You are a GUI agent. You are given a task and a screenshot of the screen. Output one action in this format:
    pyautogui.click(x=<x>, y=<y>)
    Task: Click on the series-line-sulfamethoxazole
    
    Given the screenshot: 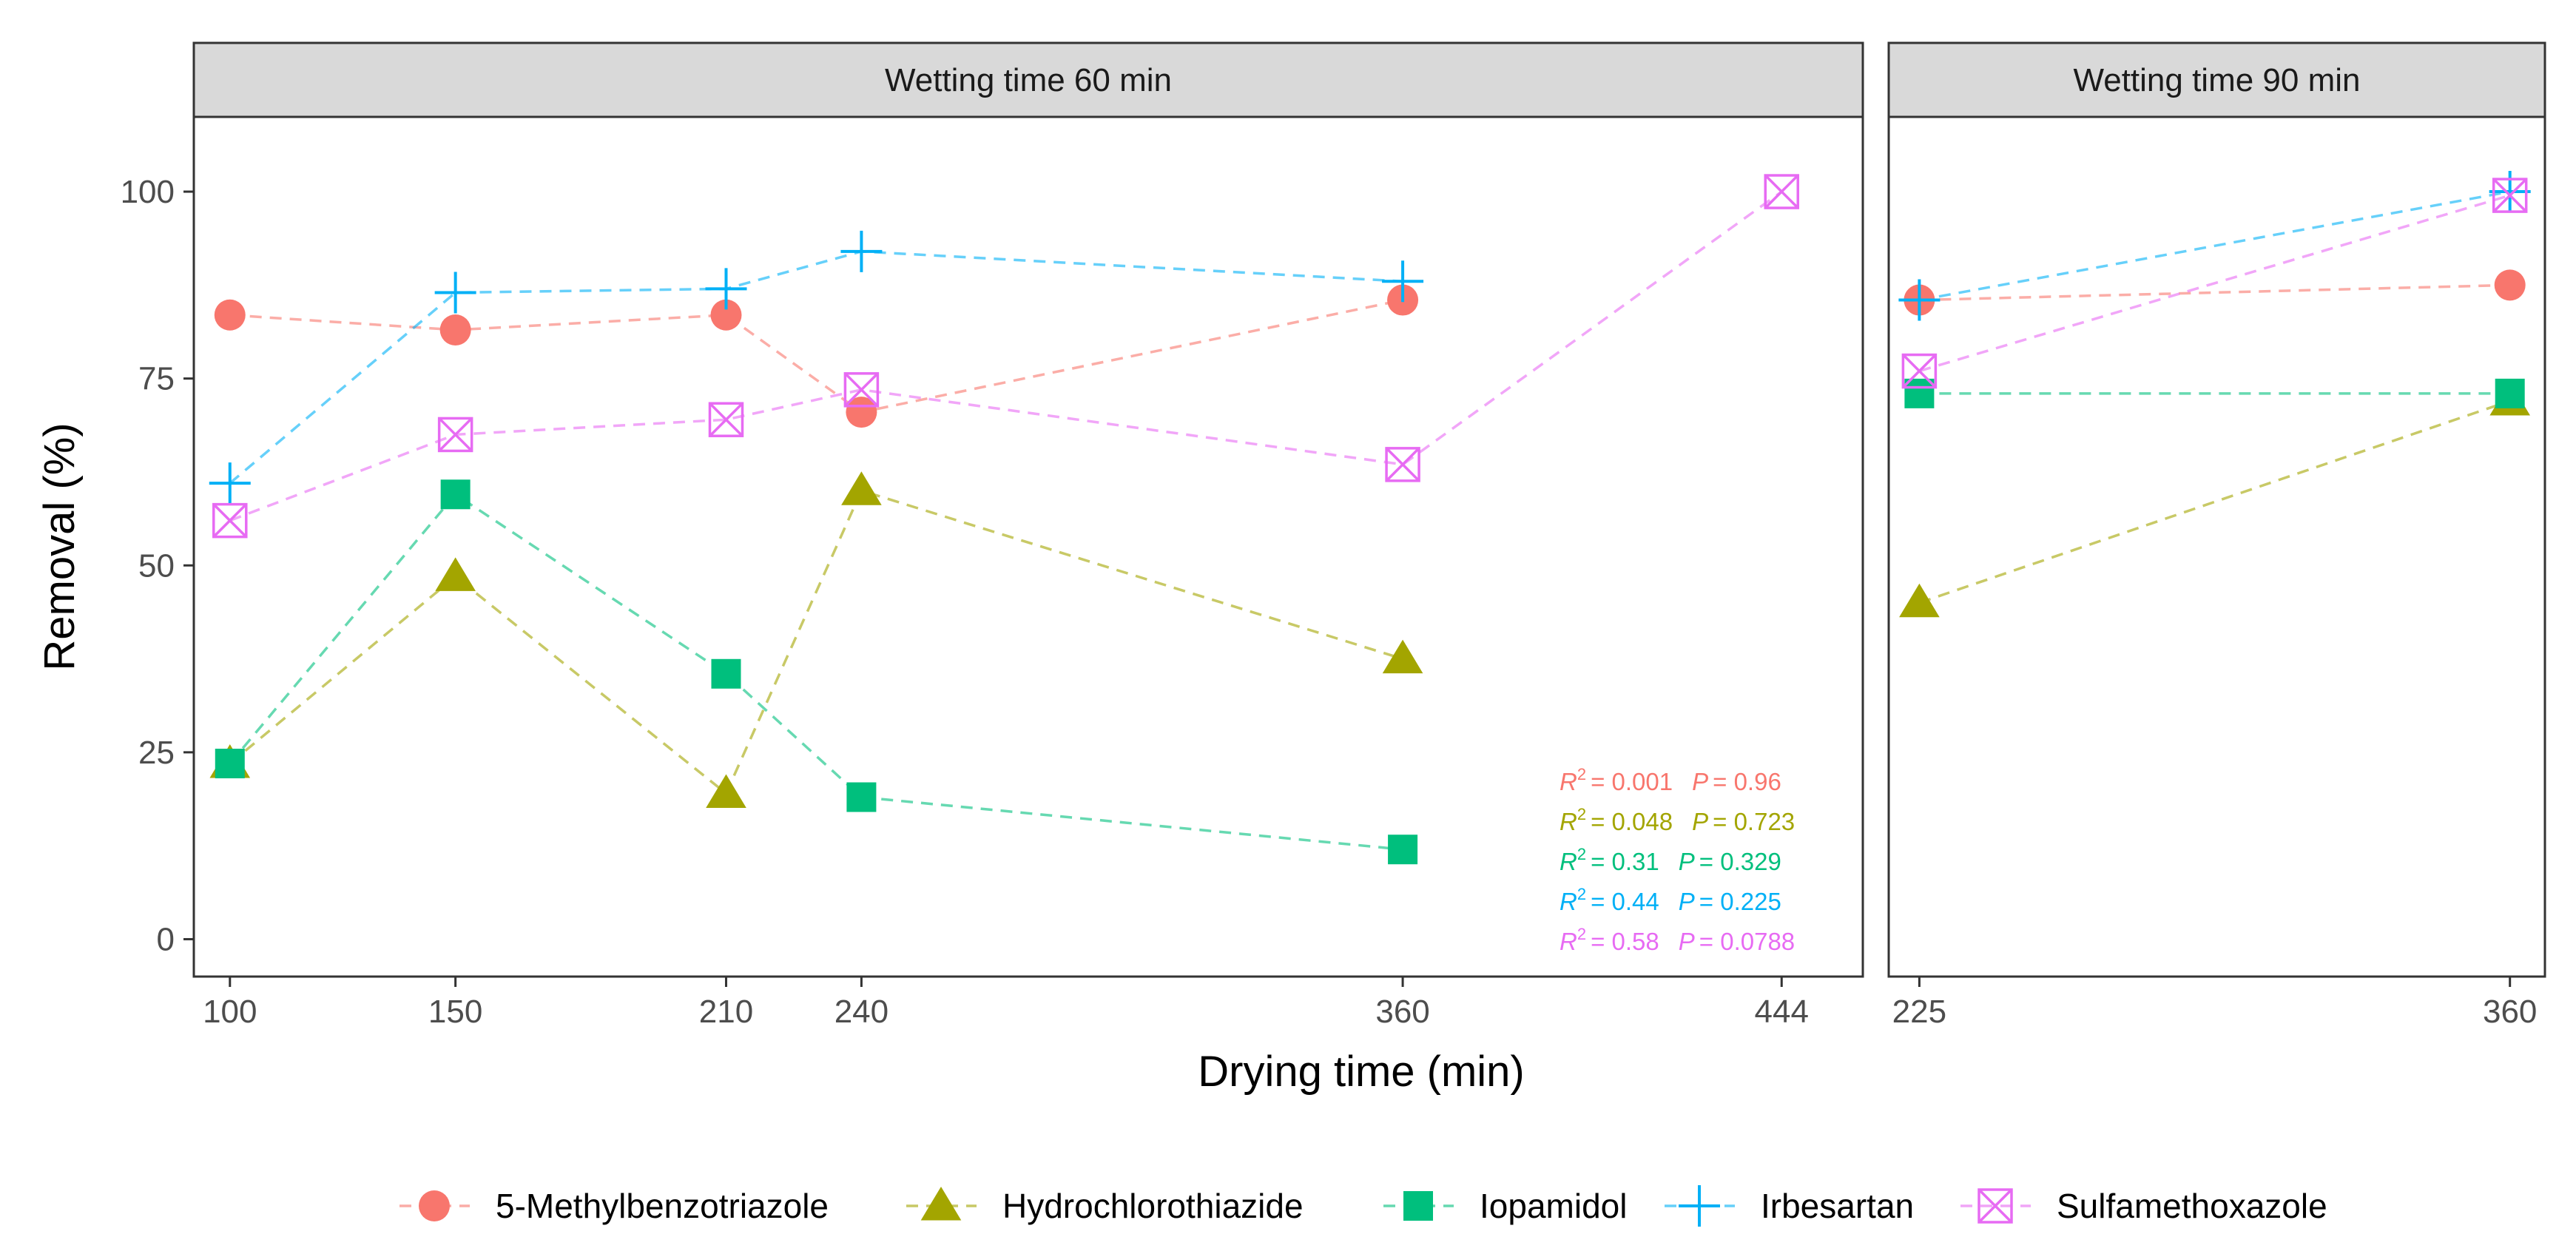 What is the action you would take?
    pyautogui.click(x=2214, y=283)
    